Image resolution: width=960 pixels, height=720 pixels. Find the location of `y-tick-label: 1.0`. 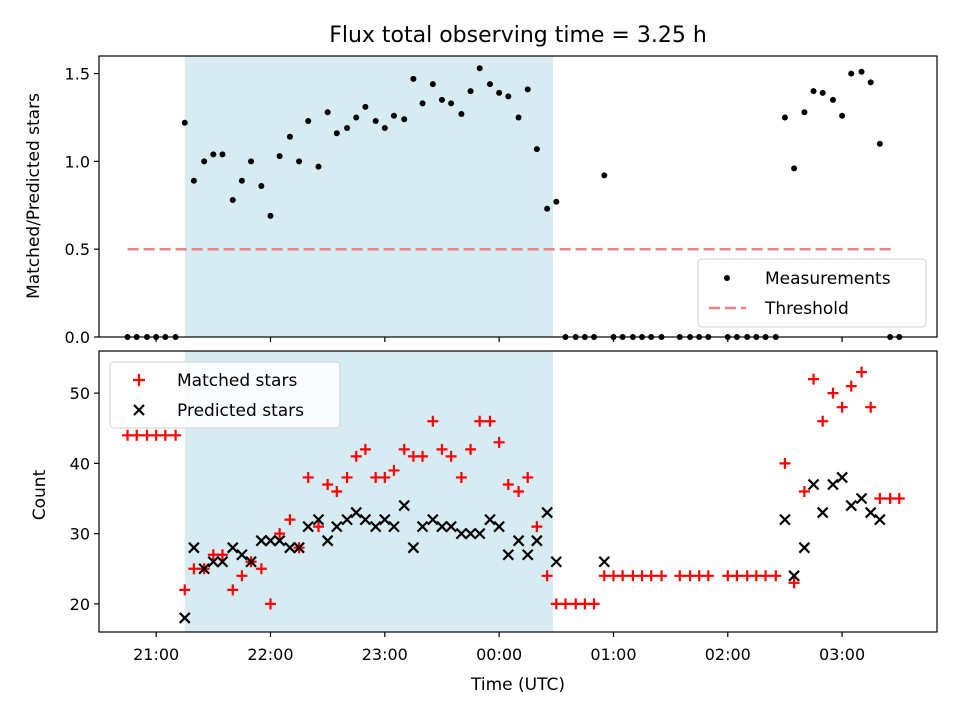

y-tick-label: 1.0 is located at coordinates (77, 161).